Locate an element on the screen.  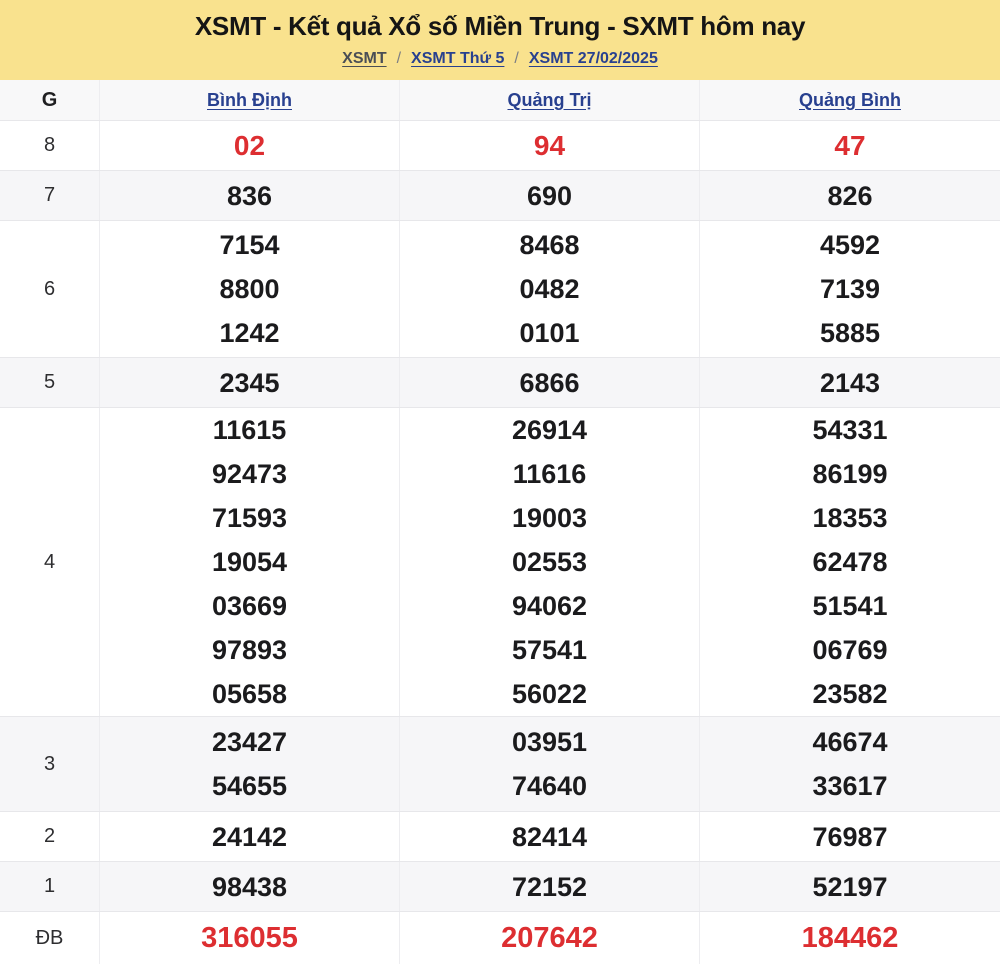
prize-number: 1242 is located at coordinates (249, 333).